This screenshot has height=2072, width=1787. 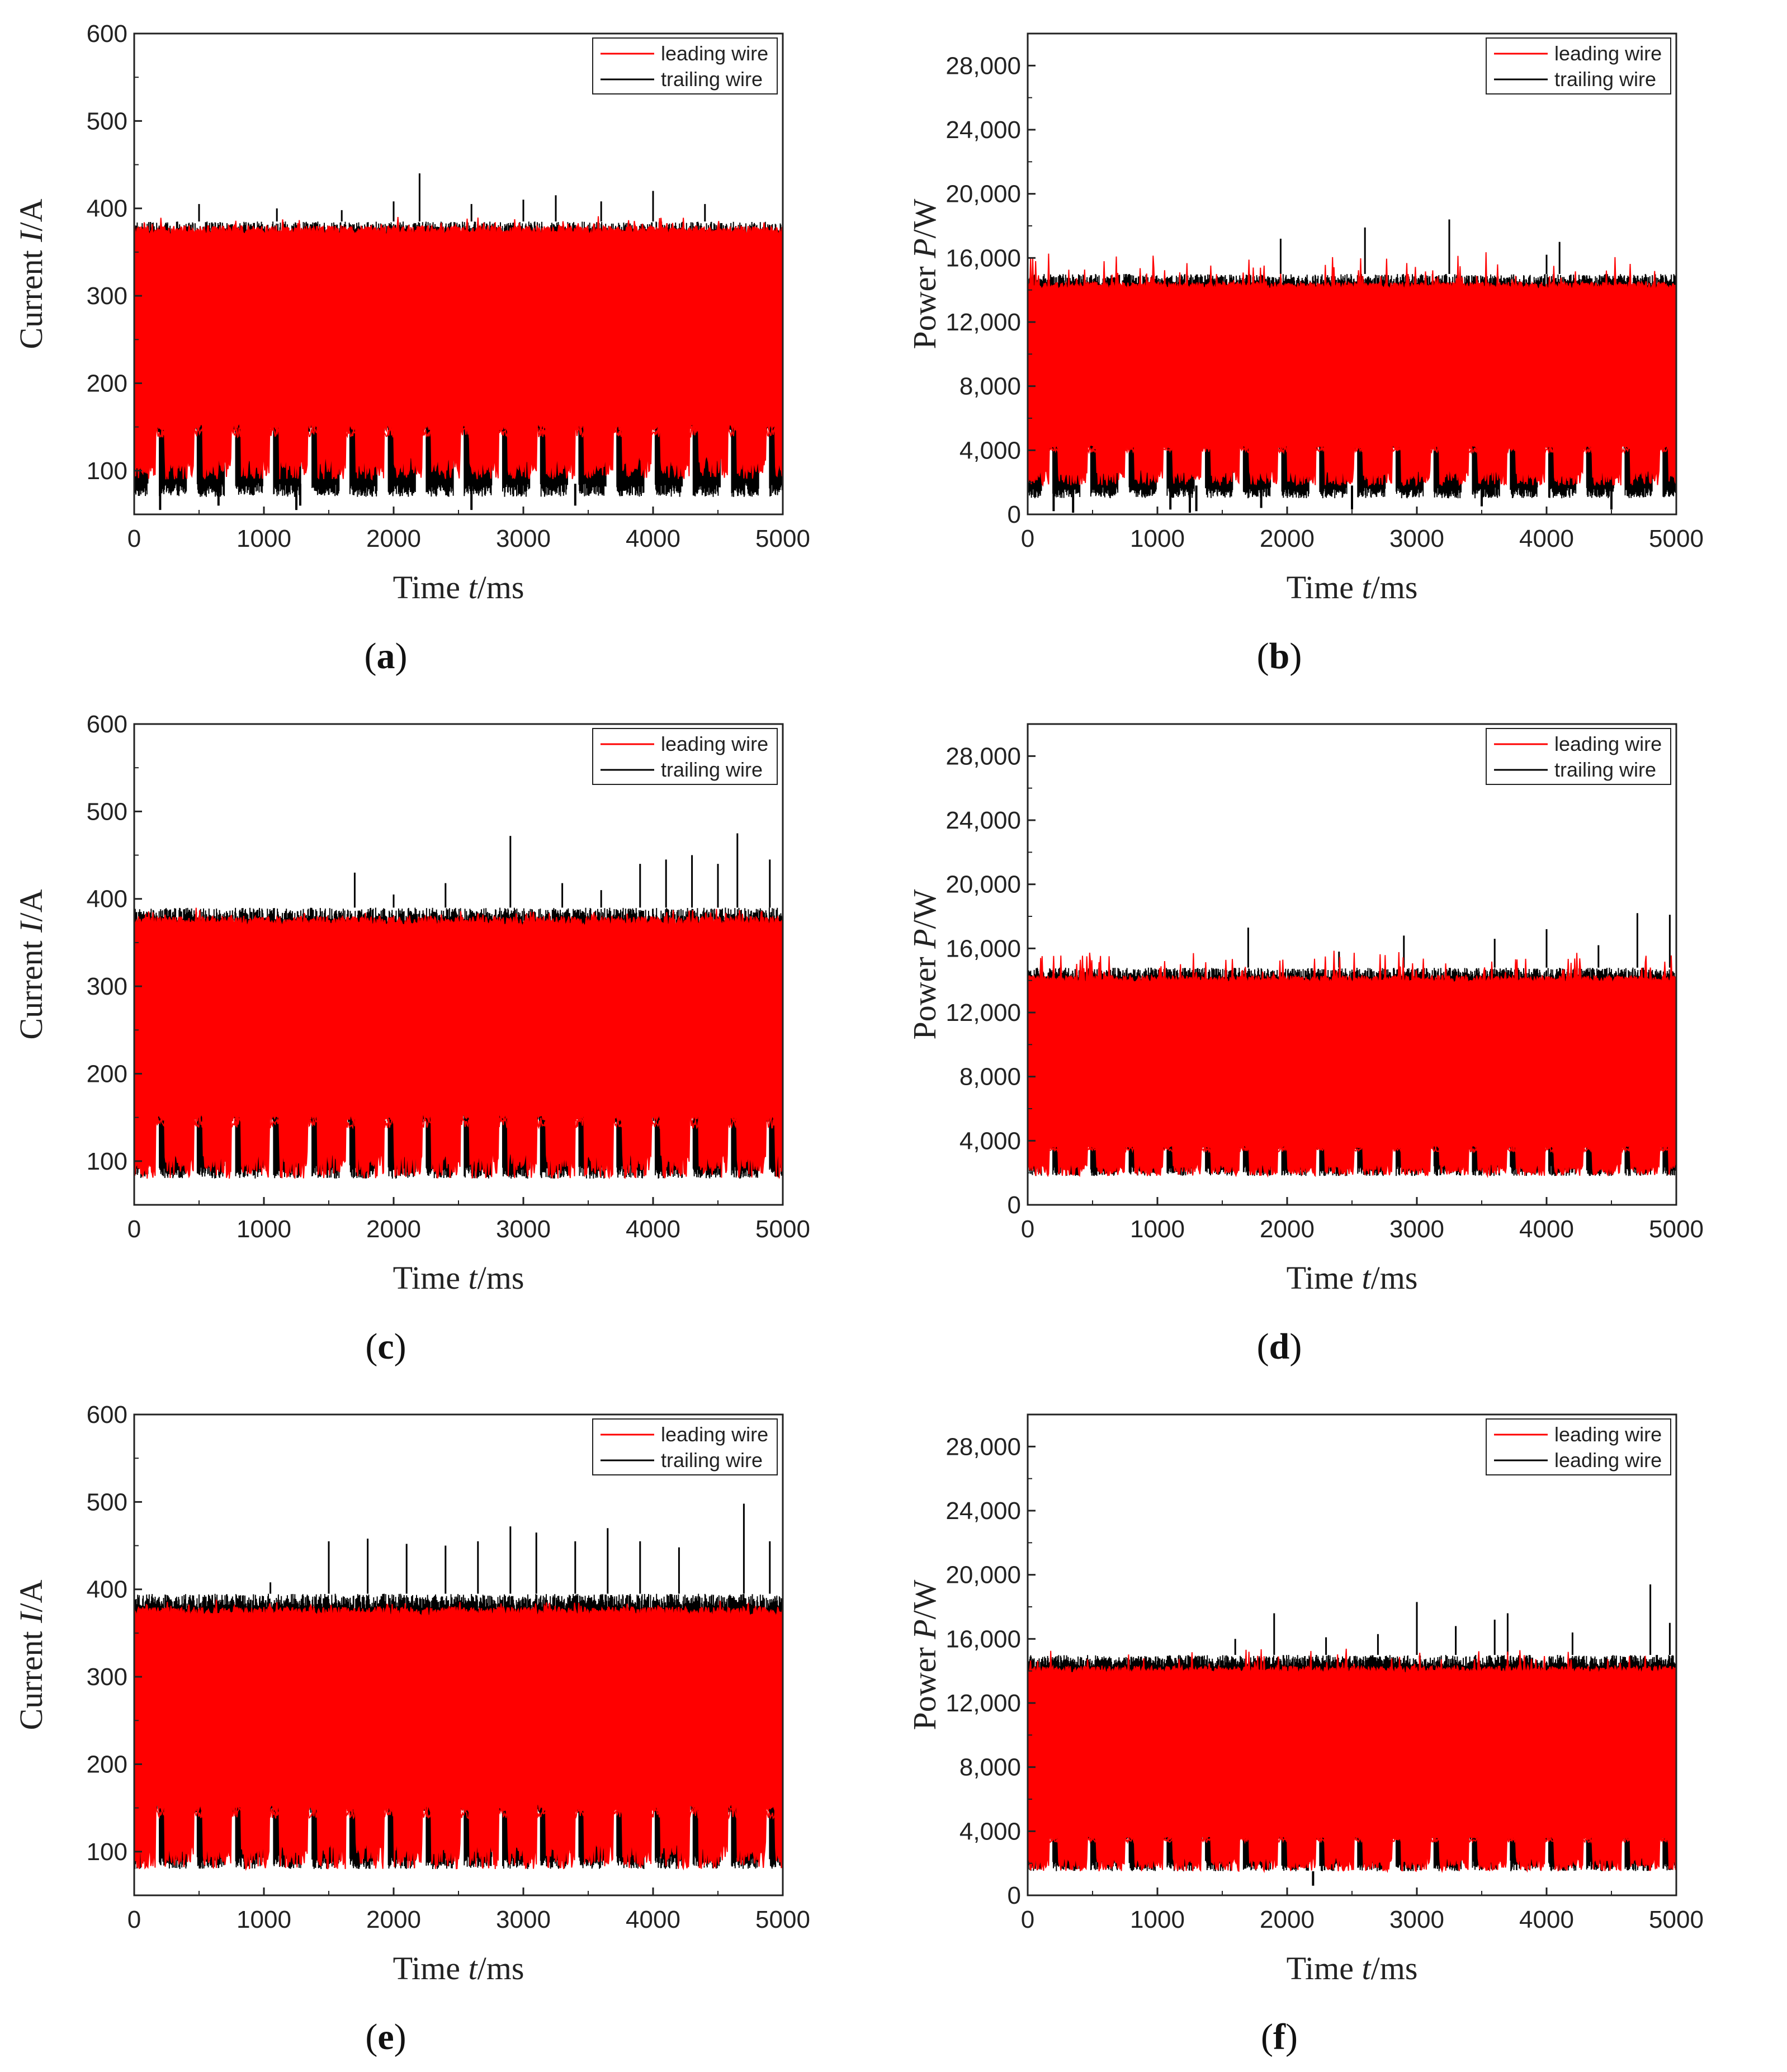 What do you see at coordinates (107, 1764) in the screenshot?
I see `y-tick-label-e-1: 200` at bounding box center [107, 1764].